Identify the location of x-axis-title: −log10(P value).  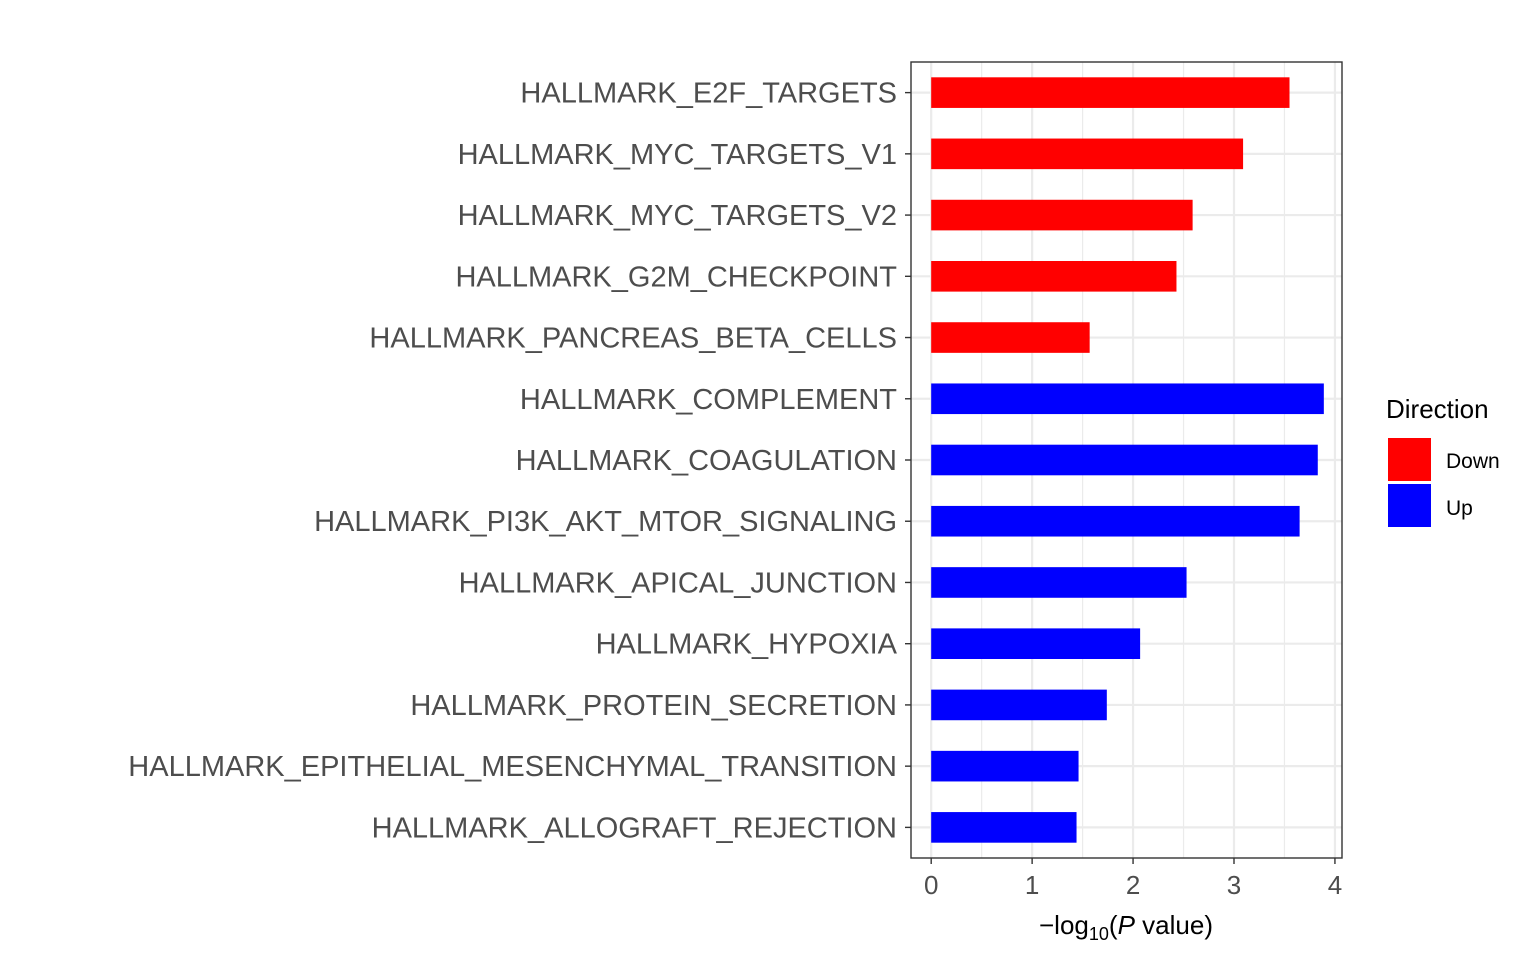
(1126, 927).